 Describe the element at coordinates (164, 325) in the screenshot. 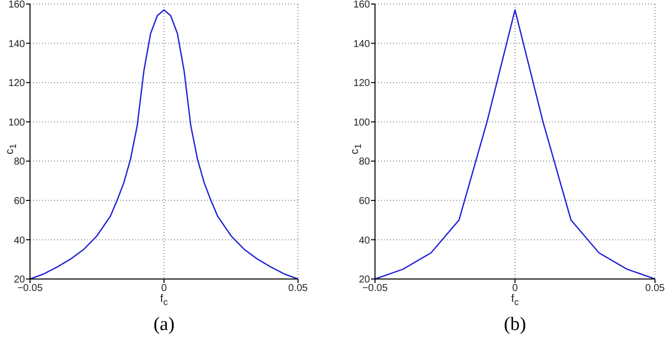

I see `text: (a)` at that location.